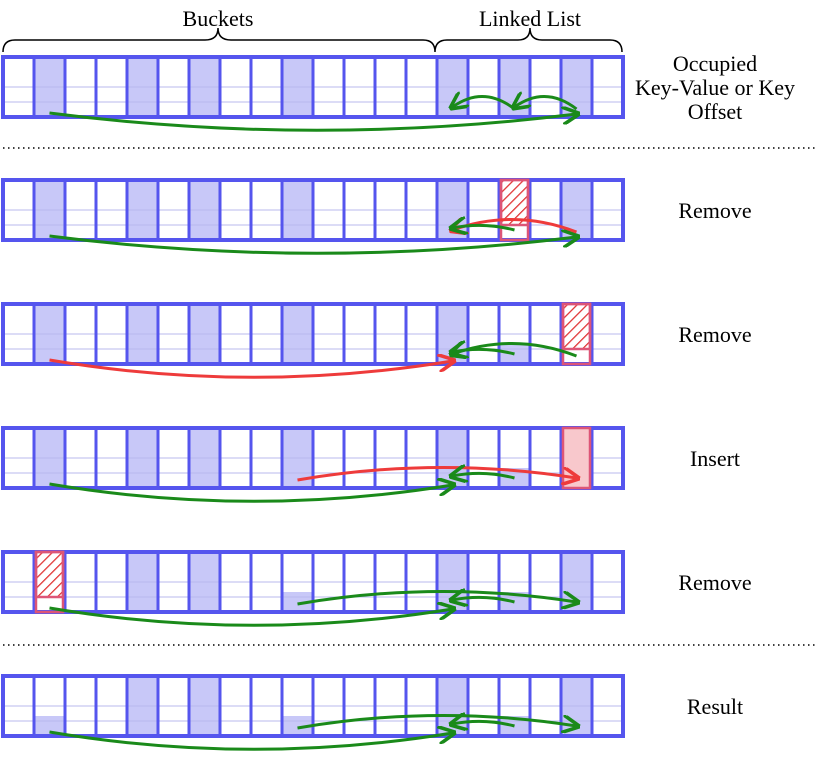  Describe the element at coordinates (715, 87) in the screenshot. I see `row-label: Key-Value or Key` at that location.